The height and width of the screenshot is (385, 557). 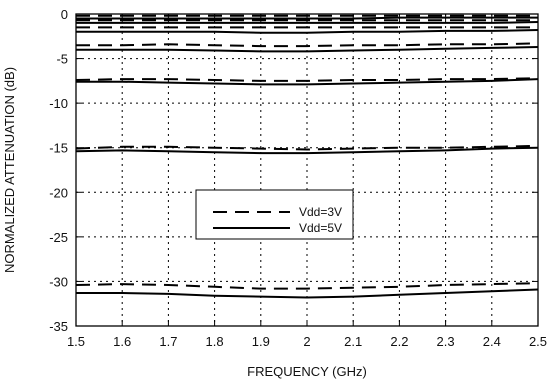 I want to click on y-tick-label: 0, so click(x=64, y=14).